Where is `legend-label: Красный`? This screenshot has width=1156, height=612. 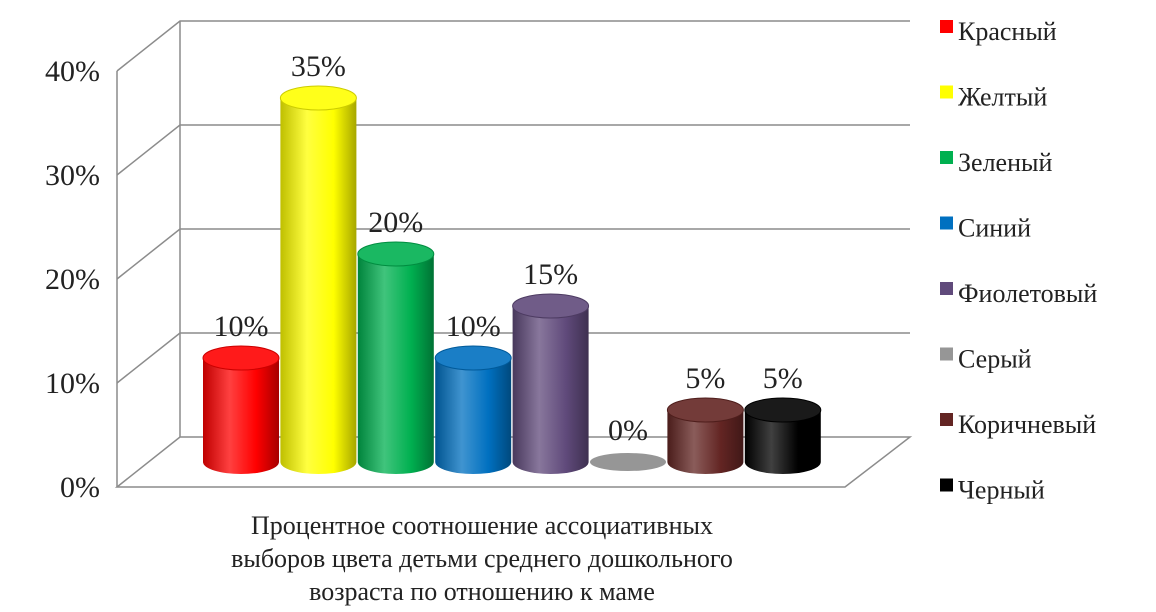 legend-label: Красный is located at coordinates (1007, 31).